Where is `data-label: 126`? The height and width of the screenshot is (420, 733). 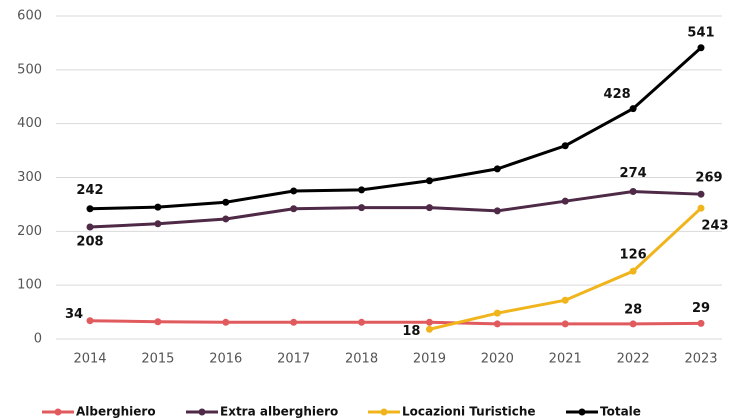 data-label: 126 is located at coordinates (633, 255).